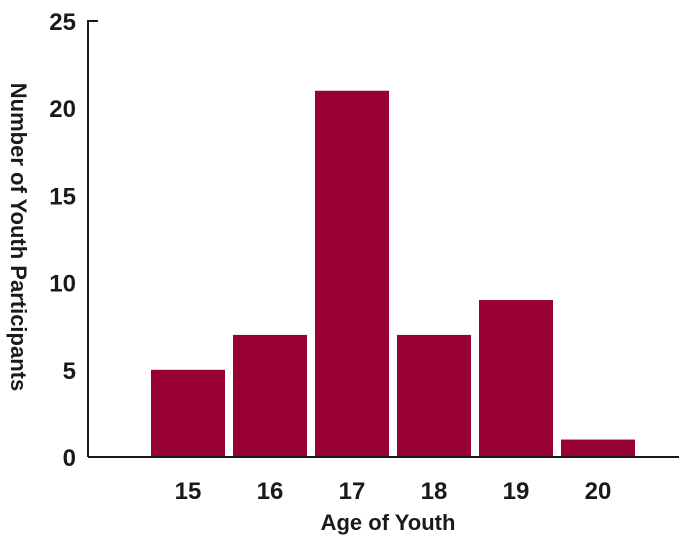 The image size is (697, 537). I want to click on x-tick-label: 18, so click(434, 491).